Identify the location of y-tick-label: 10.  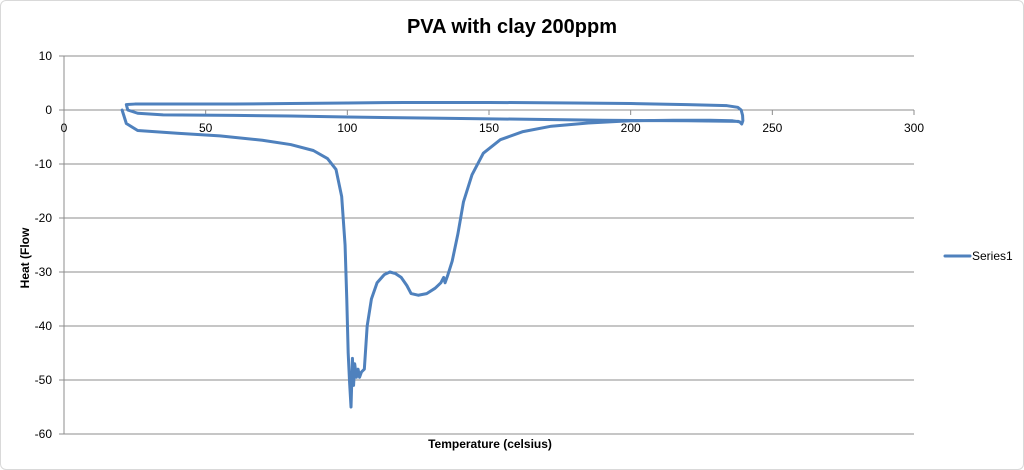
(46, 56).